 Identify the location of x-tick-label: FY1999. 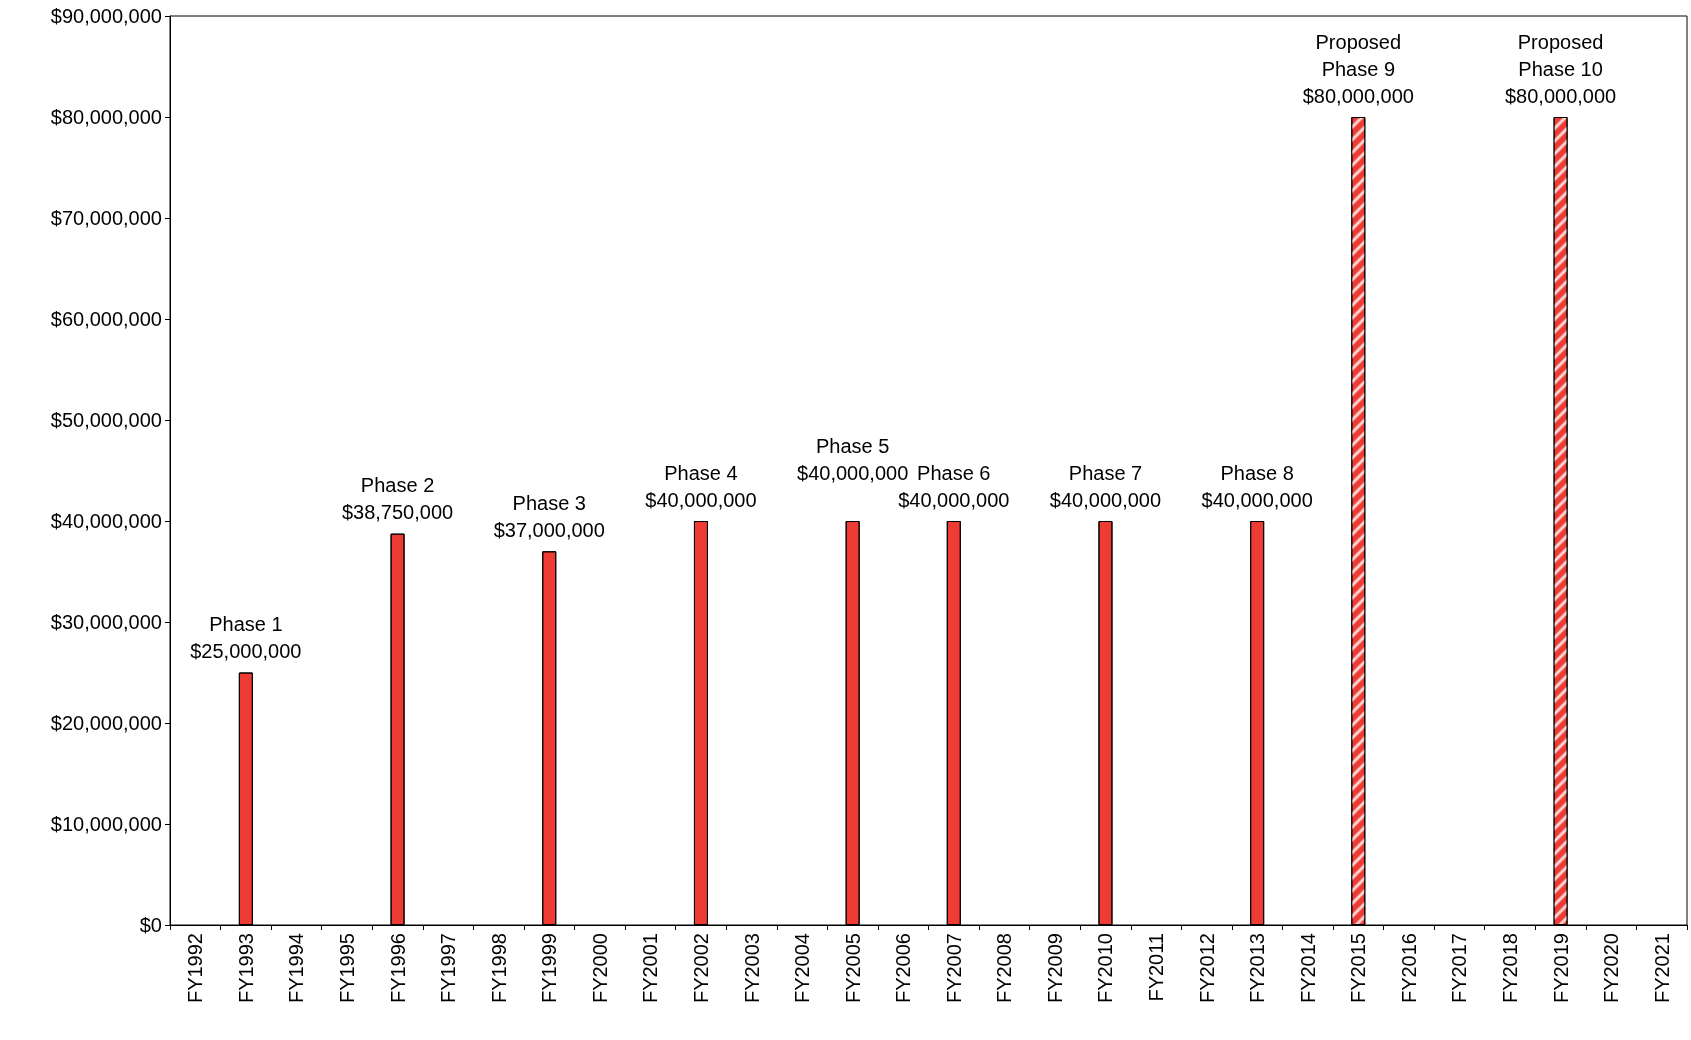
(549, 968).